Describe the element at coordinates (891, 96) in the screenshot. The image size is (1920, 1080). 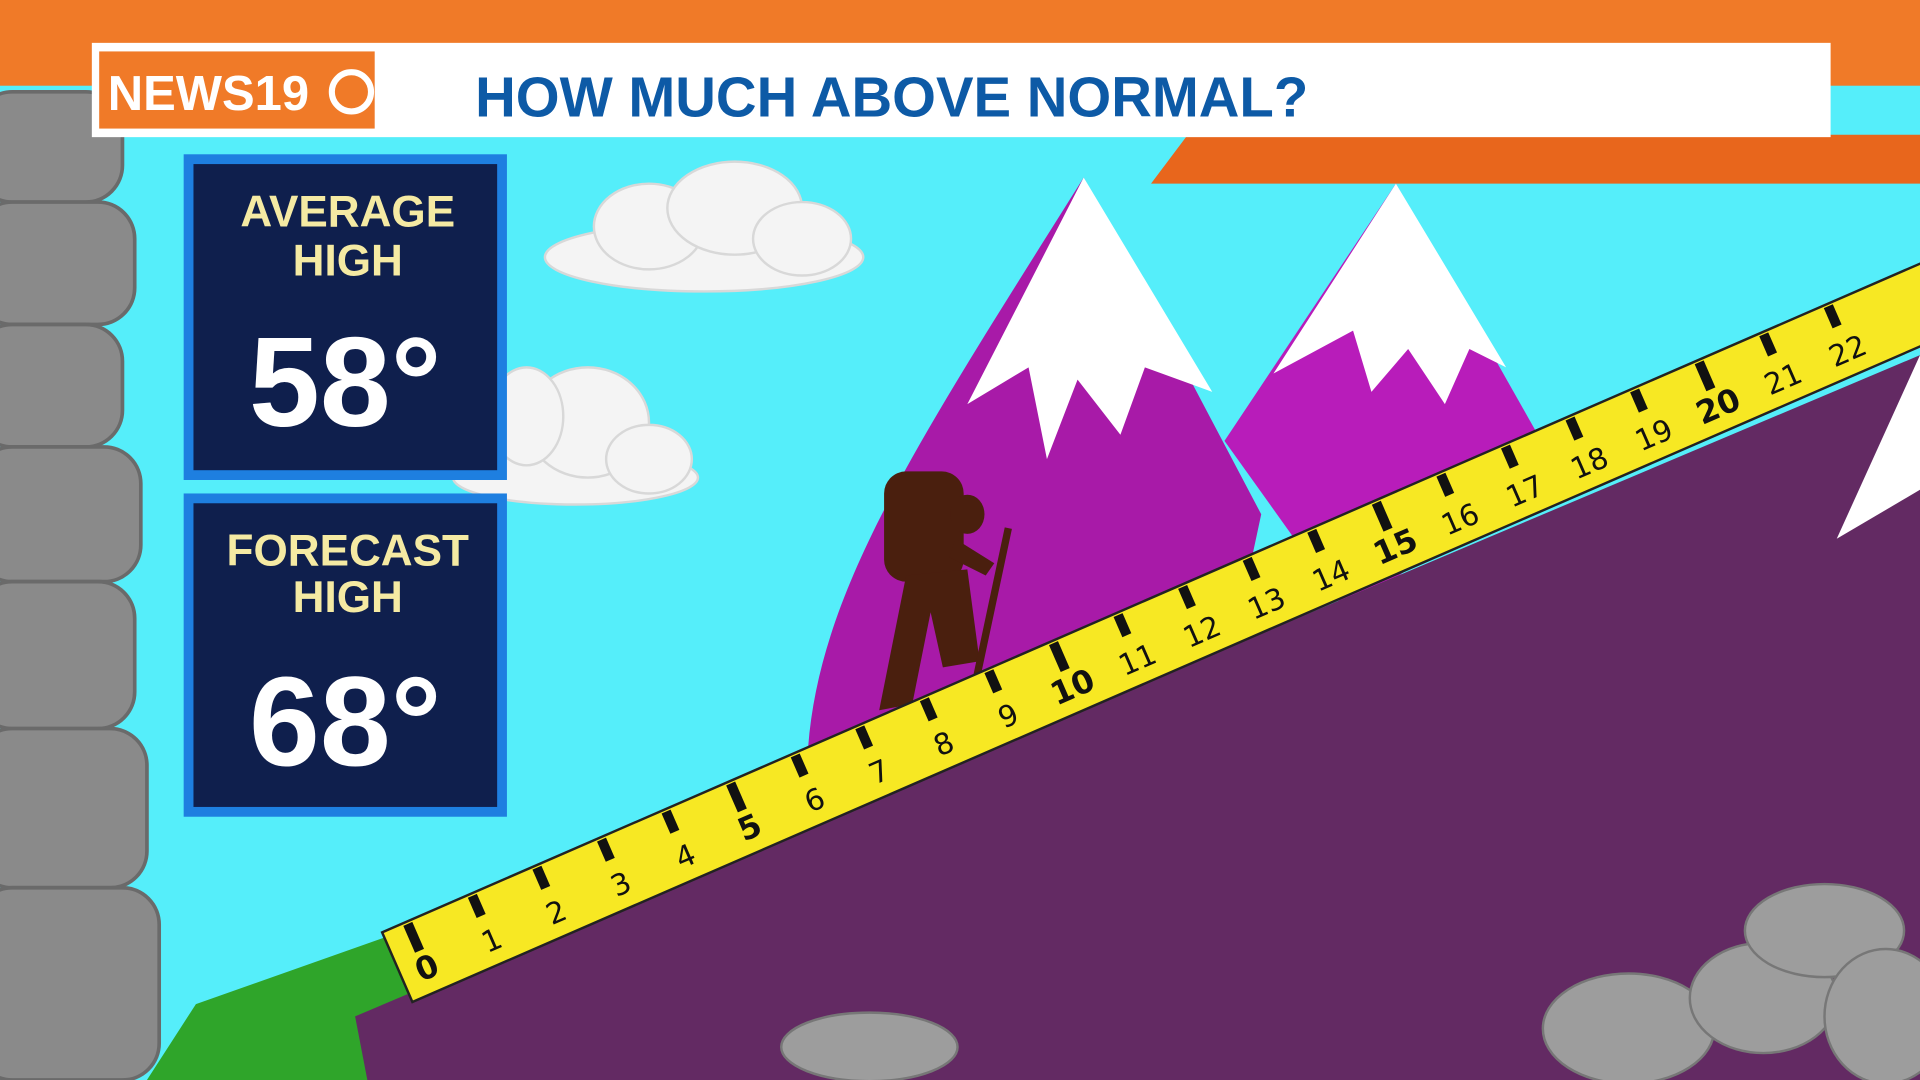
I see `title: HOW MUCH ABOVE NORMAL?` at that location.